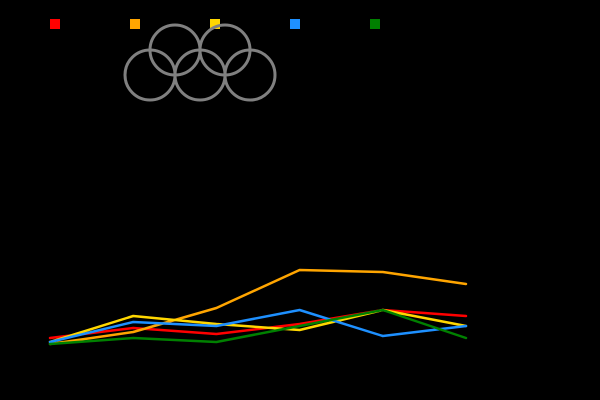  I want to click on olympic-rings-icon, so click(200, 62).